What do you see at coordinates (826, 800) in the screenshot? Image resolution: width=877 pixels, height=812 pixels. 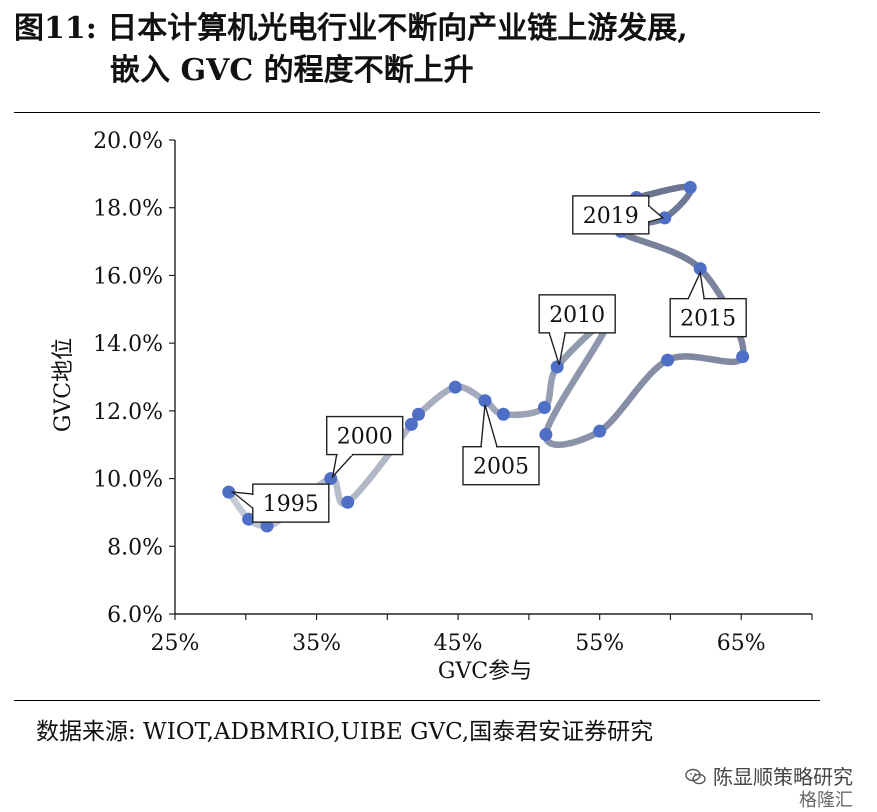 I see `watermark-sub: 格隆汇` at bounding box center [826, 800].